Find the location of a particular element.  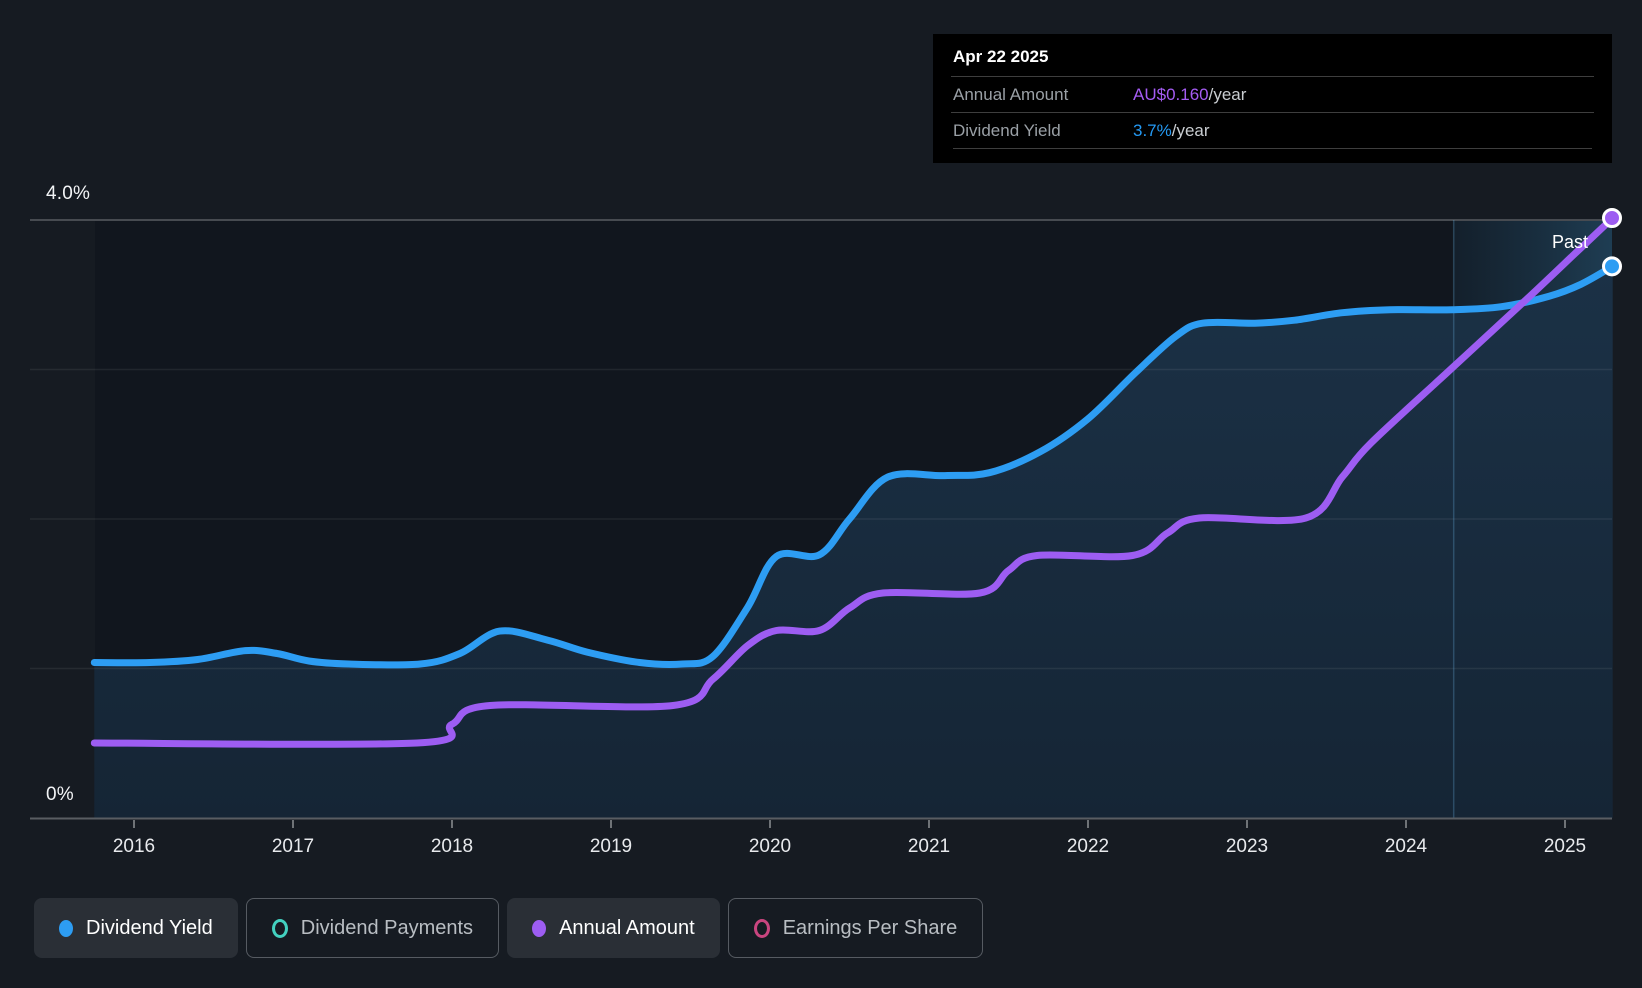

tooltip-row-label: Dividend Yield is located at coordinates (1007, 130).